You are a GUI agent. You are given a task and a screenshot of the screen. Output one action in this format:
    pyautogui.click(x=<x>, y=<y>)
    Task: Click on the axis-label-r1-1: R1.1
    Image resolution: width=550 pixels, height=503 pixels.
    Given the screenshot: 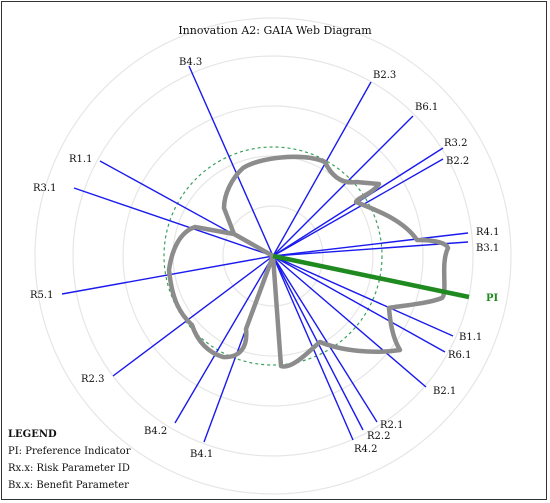 What is the action you would take?
    pyautogui.click(x=80, y=159)
    